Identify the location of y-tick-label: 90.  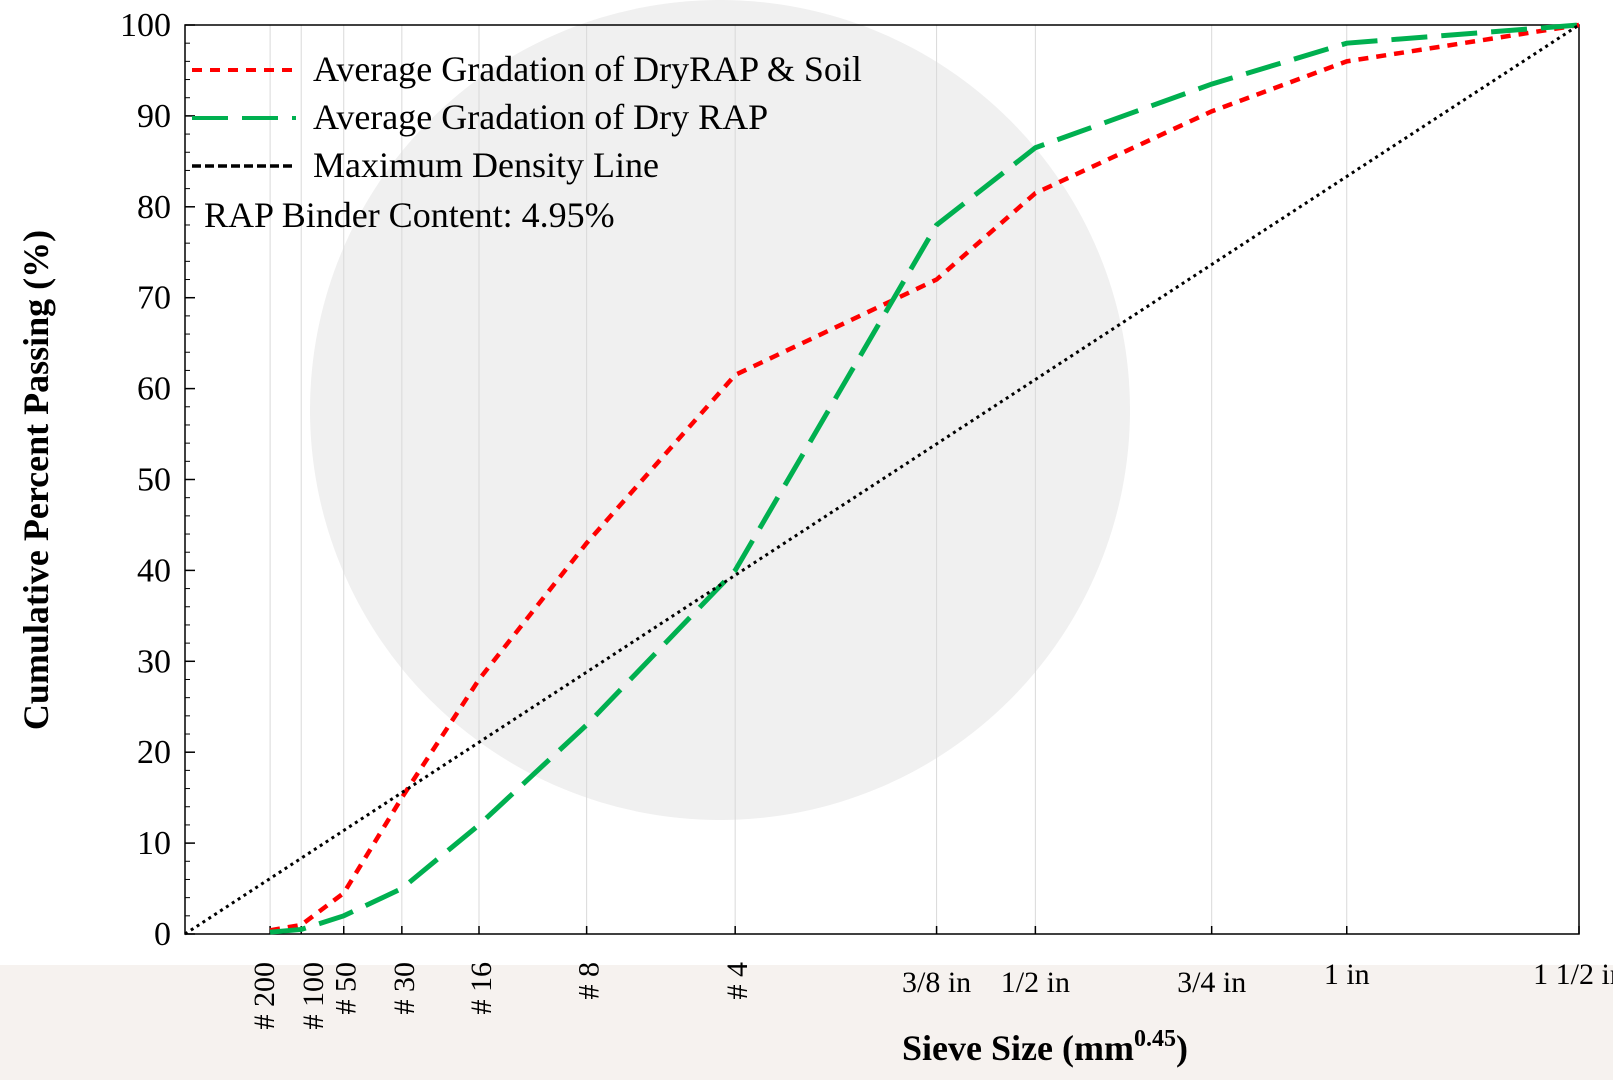
(154, 116).